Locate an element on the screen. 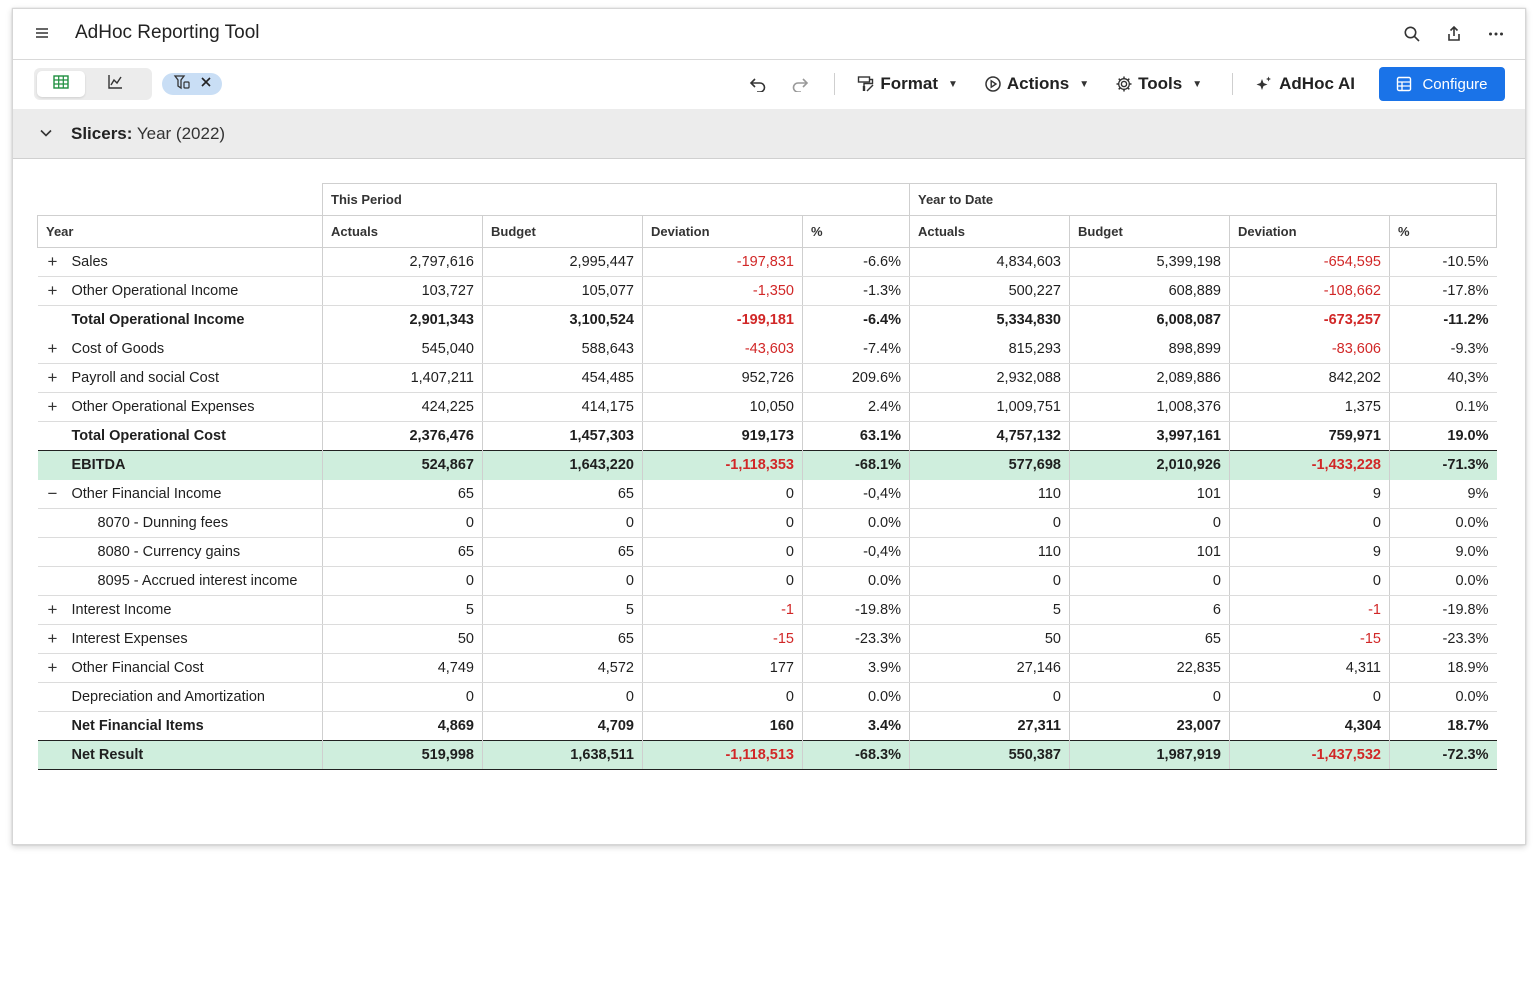 This screenshot has width=1537, height=1007. row-label-cell: + Sales is located at coordinates (180, 262).